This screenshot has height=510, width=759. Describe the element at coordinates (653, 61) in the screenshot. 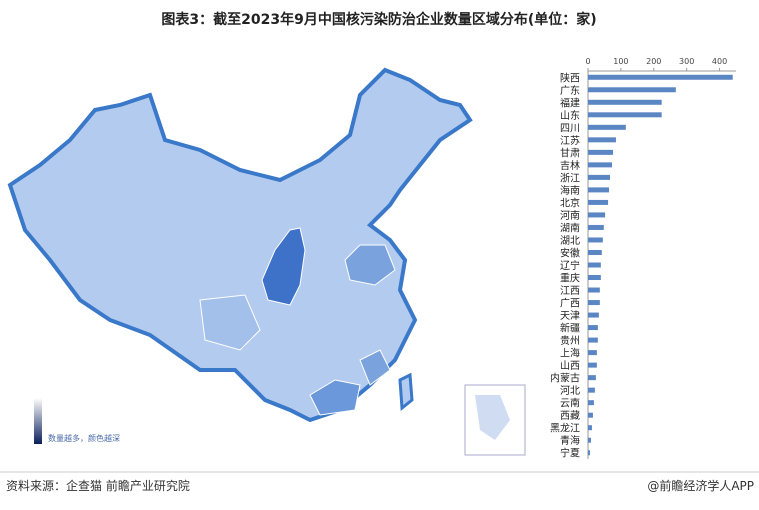

I see `x-tick-label: 200` at that location.